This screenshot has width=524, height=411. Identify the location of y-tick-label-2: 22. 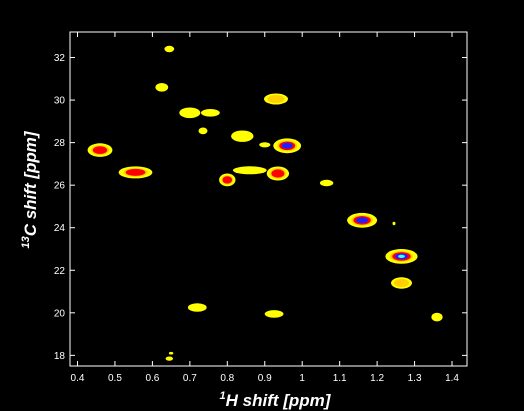
(60, 271).